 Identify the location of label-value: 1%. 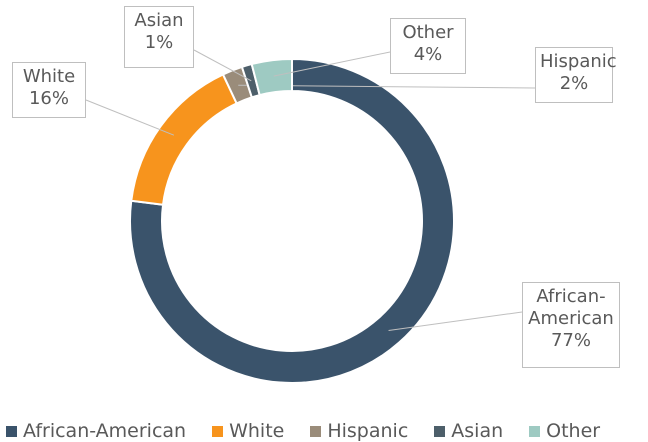
(159, 42).